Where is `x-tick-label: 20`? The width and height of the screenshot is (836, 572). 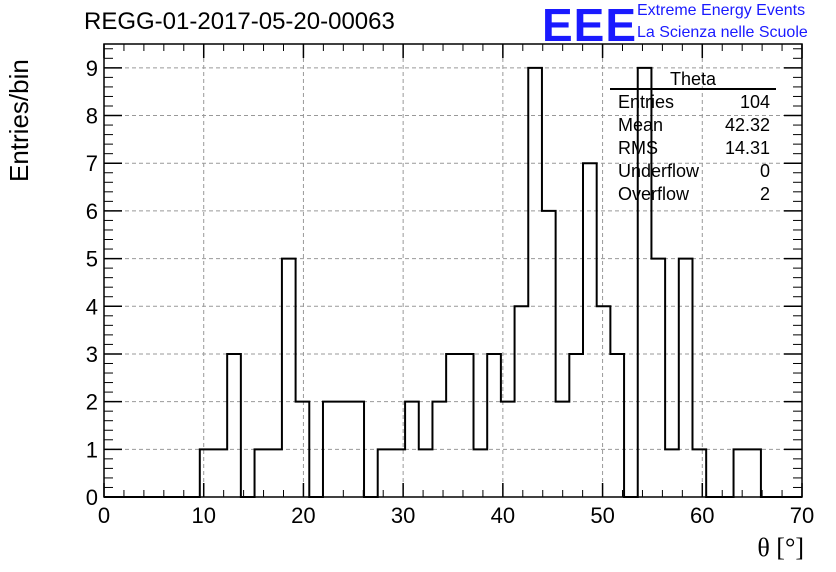 x-tick-label: 20 is located at coordinates (303, 515).